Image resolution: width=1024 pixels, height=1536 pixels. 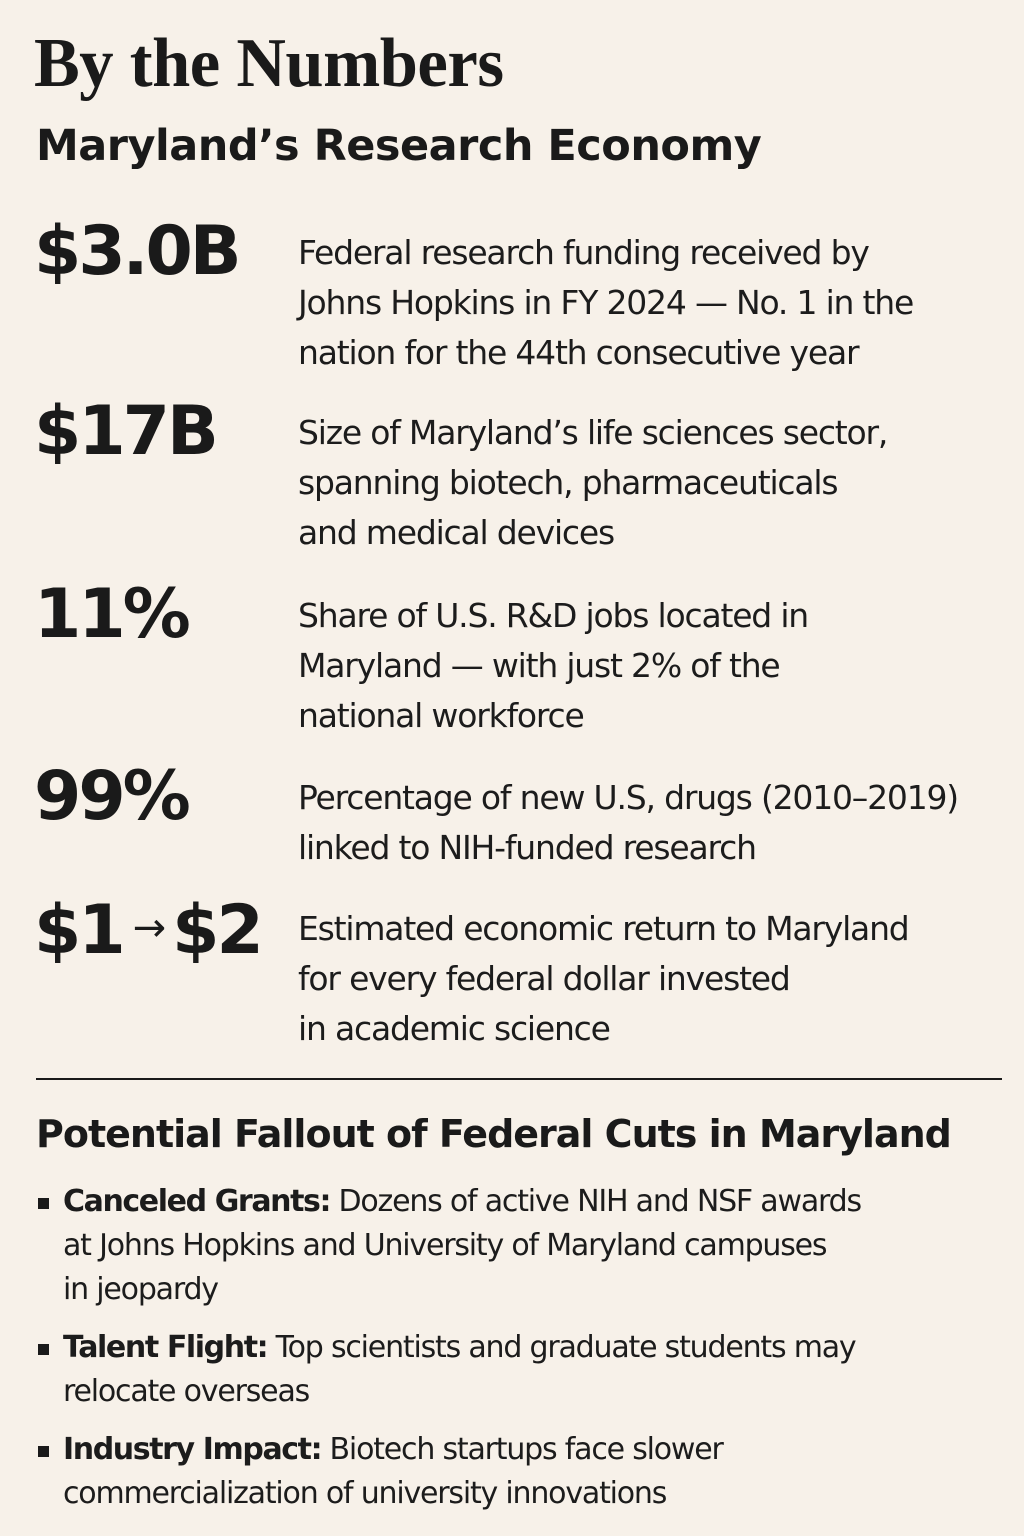 What do you see at coordinates (186, 1391) in the screenshot?
I see `bullet-line: relocate overseas` at bounding box center [186, 1391].